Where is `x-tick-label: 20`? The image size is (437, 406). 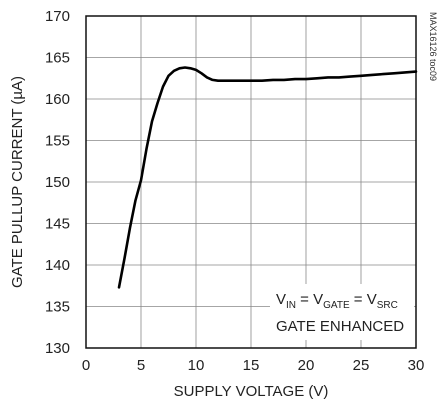
x-tick-label: 20 is located at coordinates (306, 365).